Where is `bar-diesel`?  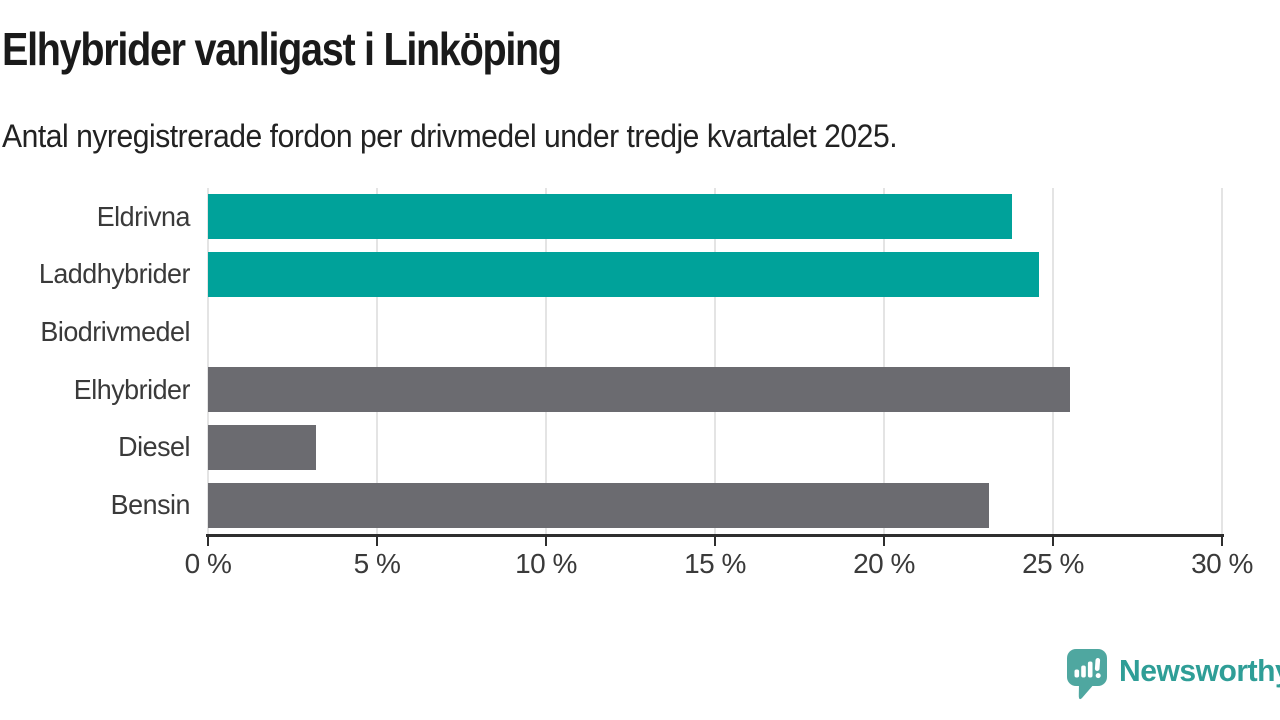 bar-diesel is located at coordinates (262, 447).